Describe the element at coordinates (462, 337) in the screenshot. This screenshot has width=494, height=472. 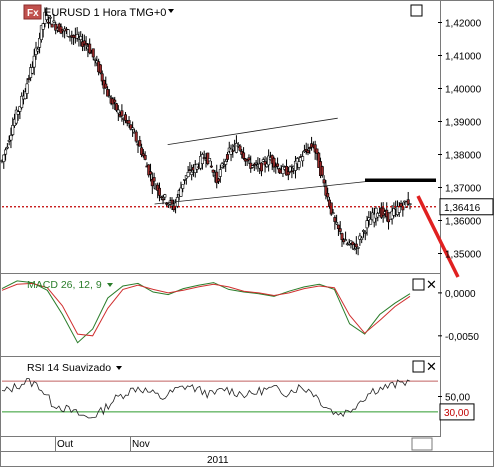
I see `y-tick-label: -0,0050` at that location.